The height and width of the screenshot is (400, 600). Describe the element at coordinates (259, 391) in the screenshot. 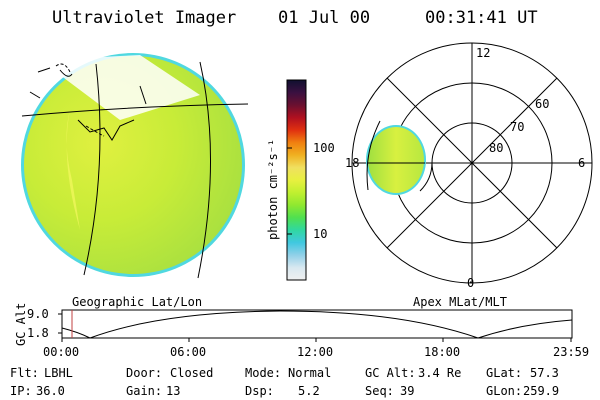

I see `dsp-label: Dsp:` at that location.